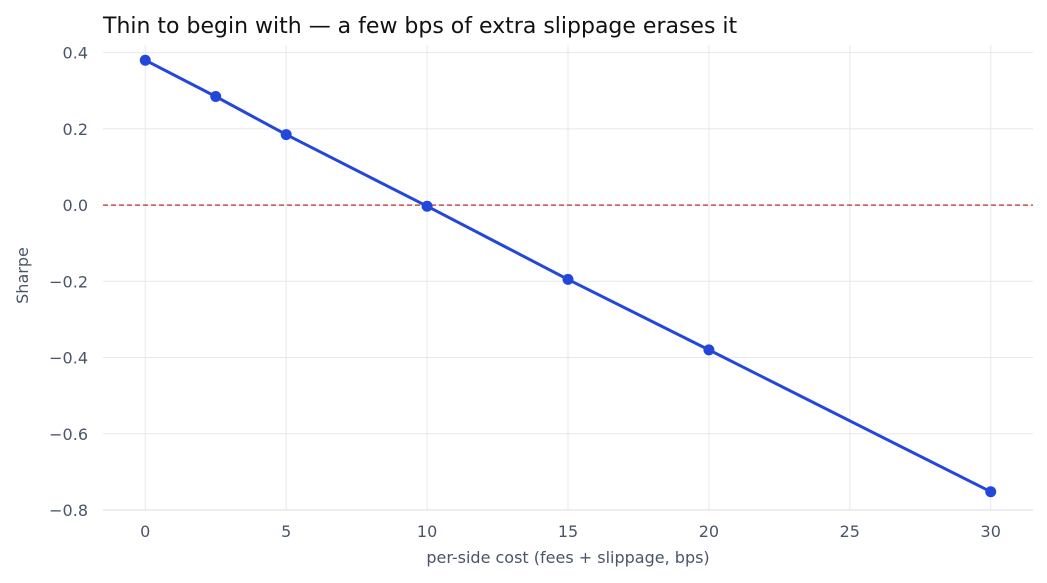  I want to click on y-tick-label: 0.4, so click(75, 53).